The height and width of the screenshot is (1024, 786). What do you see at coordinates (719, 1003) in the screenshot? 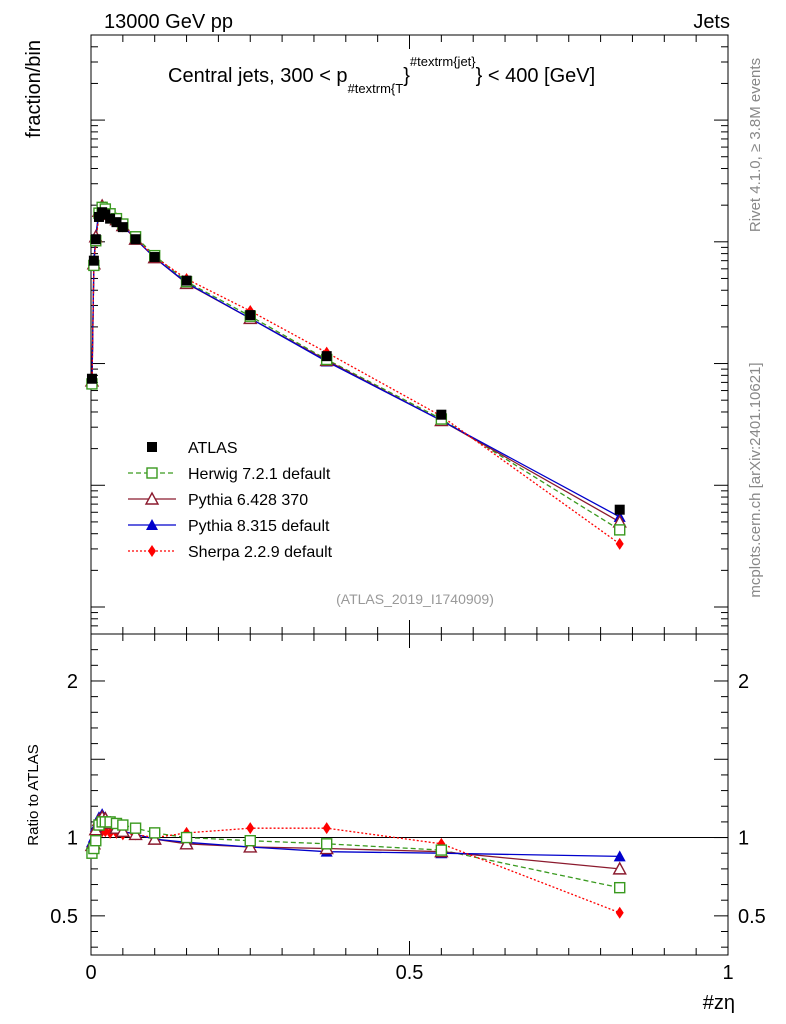
I see `x-axis-label: #zη` at bounding box center [719, 1003].